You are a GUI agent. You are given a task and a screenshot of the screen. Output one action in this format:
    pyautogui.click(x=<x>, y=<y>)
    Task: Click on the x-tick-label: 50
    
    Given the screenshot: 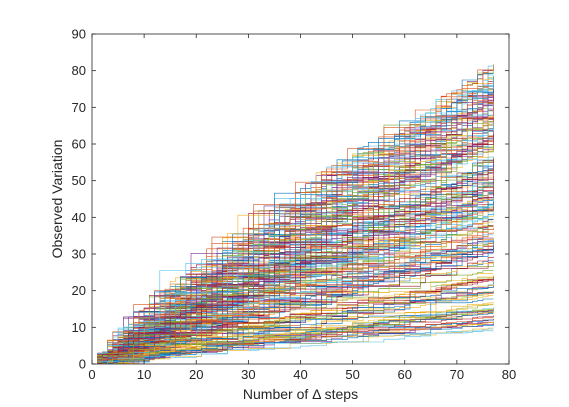 What is the action you would take?
    pyautogui.click(x=352, y=374)
    